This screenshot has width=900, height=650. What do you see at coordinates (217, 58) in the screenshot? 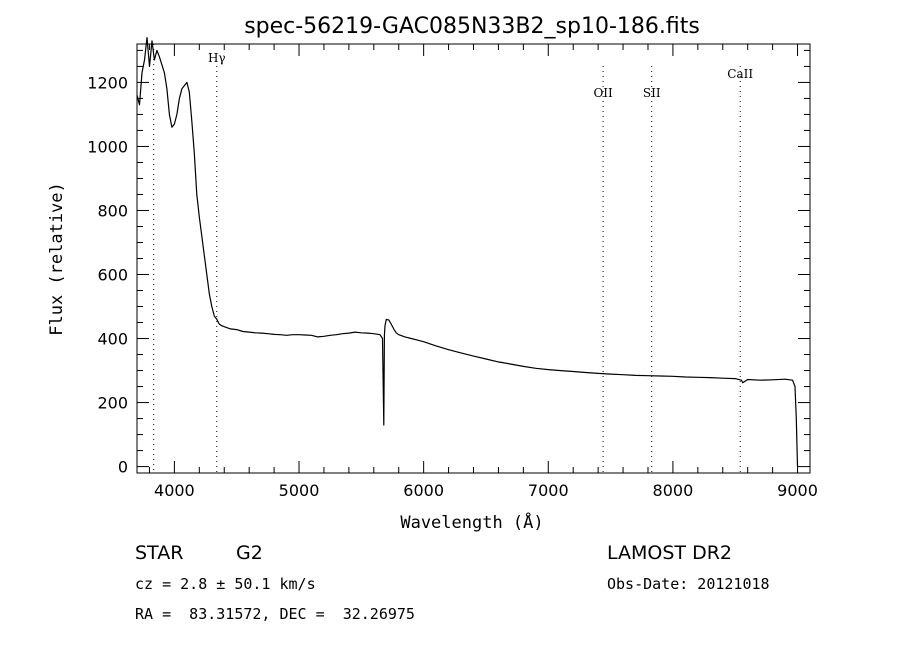
I see `emission-line-label: Hγ` at bounding box center [217, 58].